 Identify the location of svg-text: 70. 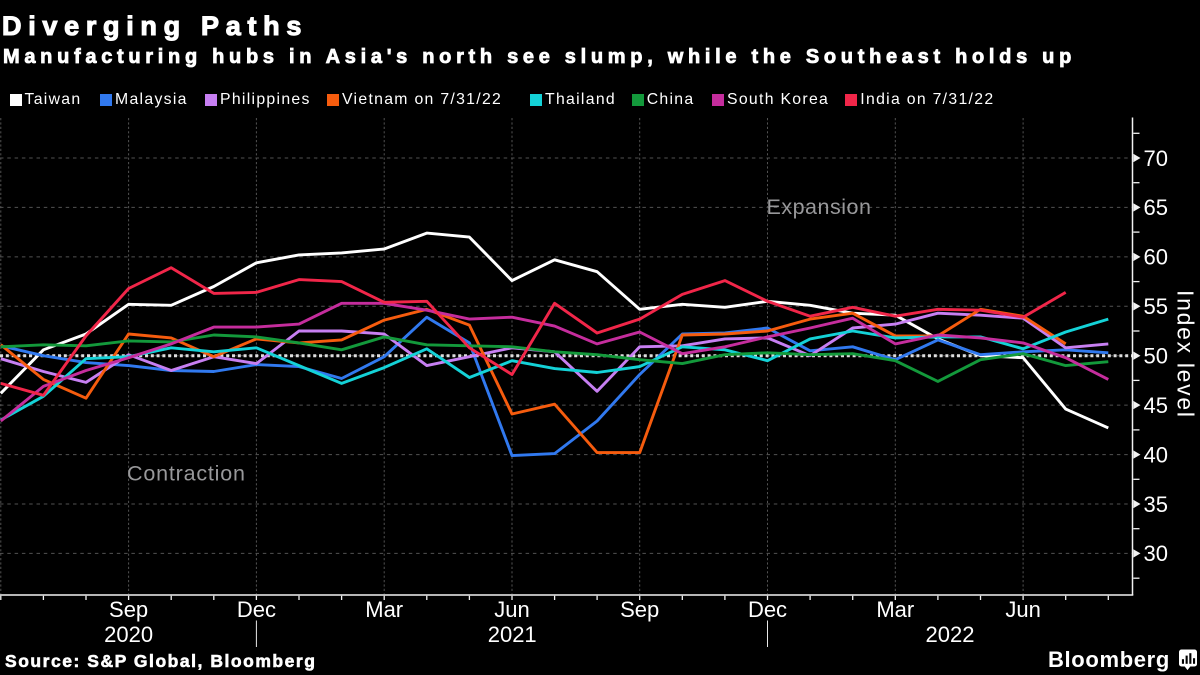
(1156, 158).